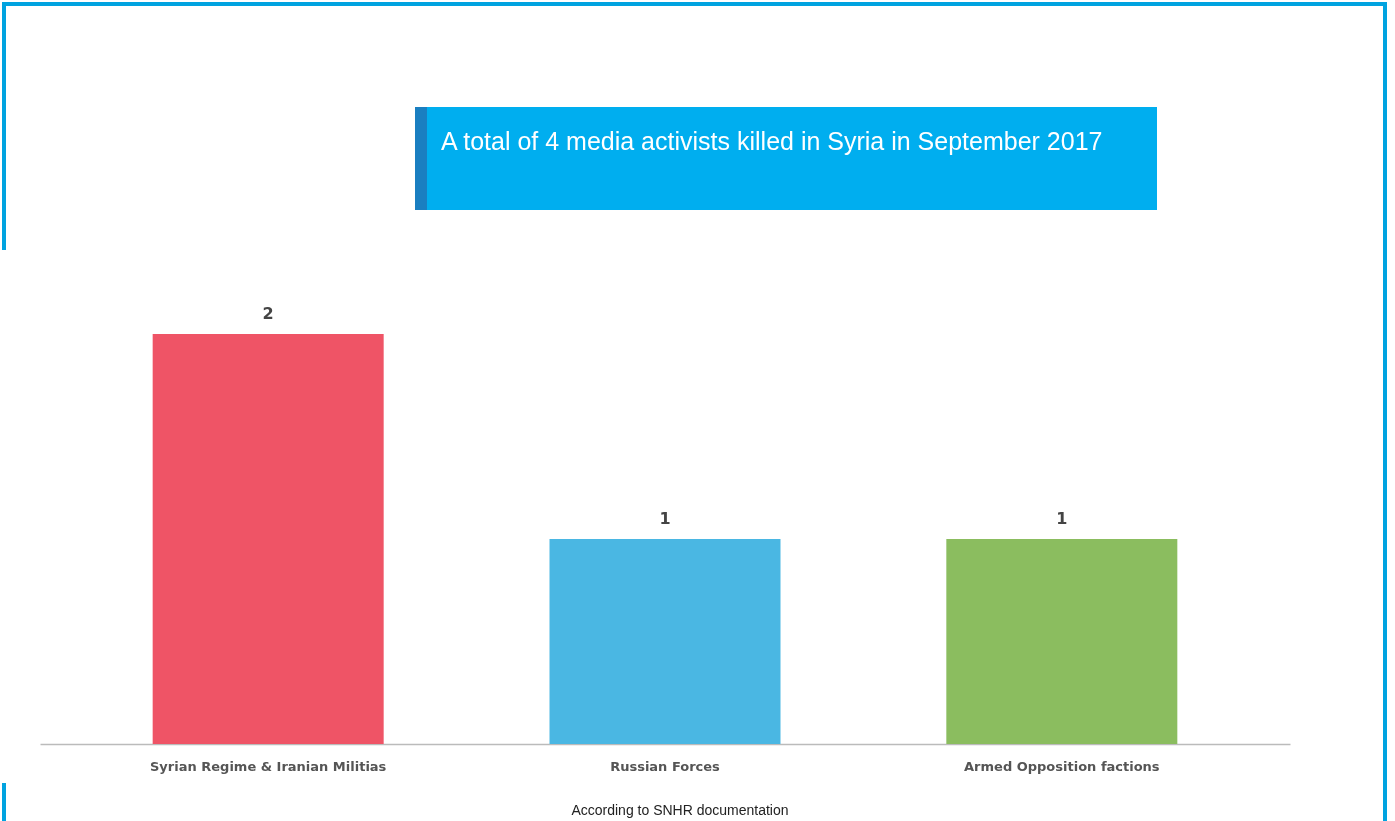  I want to click on text: According to SNHR documentation, so click(680, 810).